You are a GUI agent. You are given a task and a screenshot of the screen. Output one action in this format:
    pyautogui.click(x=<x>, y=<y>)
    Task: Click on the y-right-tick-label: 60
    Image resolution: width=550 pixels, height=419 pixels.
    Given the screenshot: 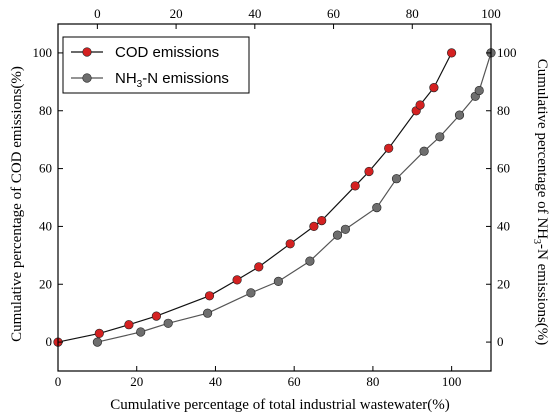 What is the action you would take?
    pyautogui.click(x=503, y=168)
    